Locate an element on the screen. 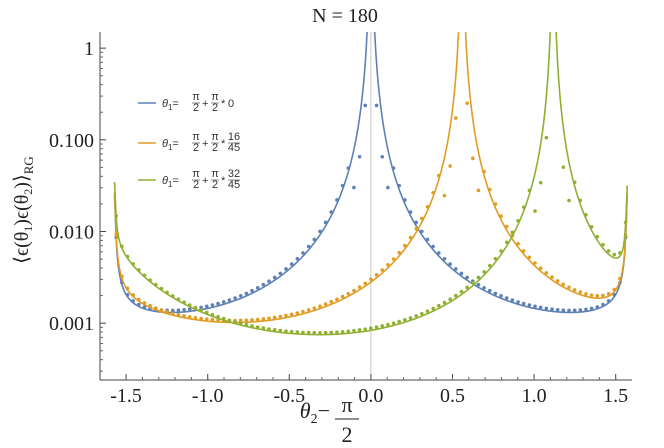 This screenshot has height=448, width=664. x-tick-label: -1.0 is located at coordinates (208, 396).